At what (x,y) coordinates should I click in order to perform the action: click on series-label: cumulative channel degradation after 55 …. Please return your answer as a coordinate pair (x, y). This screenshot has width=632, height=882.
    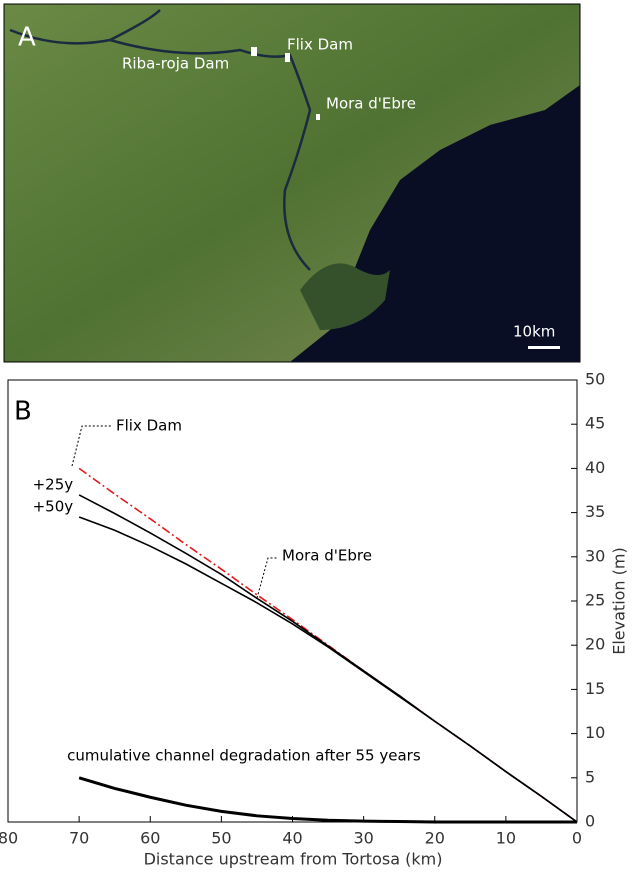
    Looking at the image, I should click on (244, 755).